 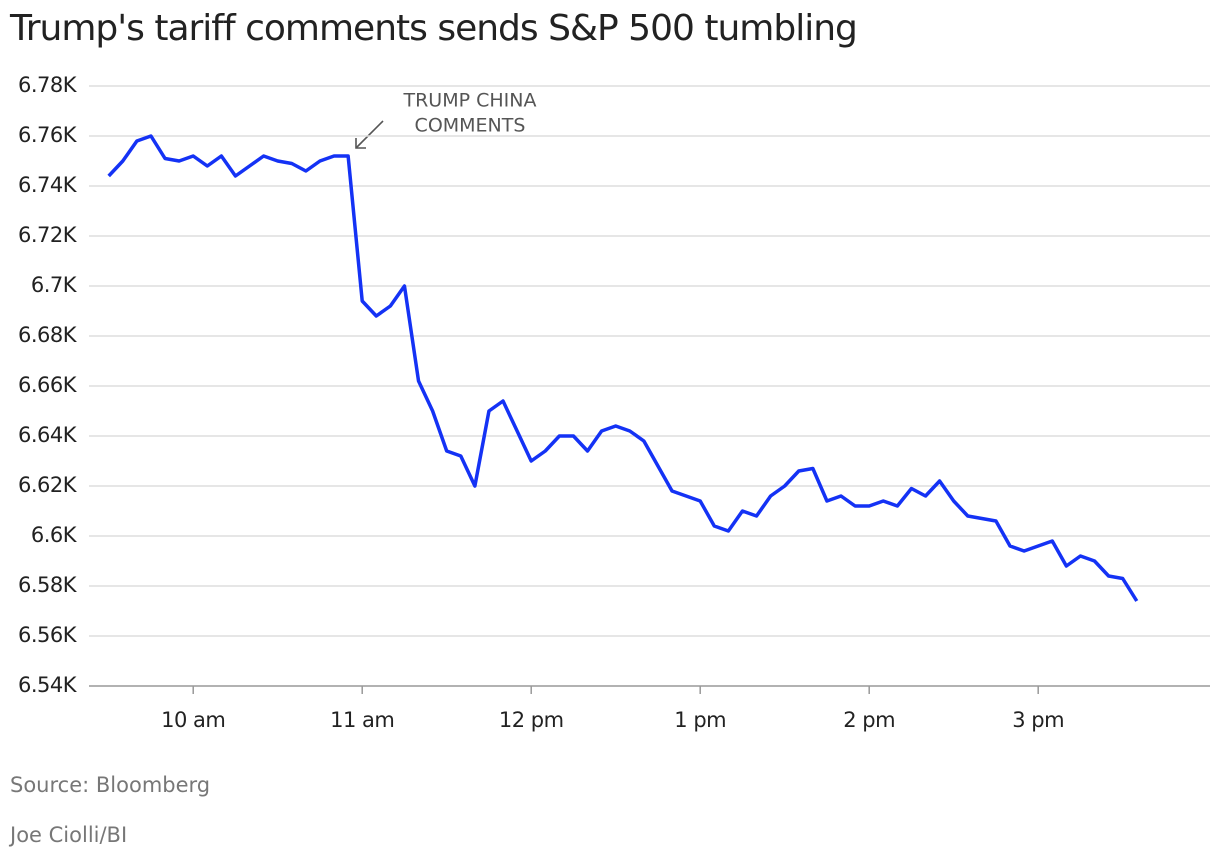 What do you see at coordinates (48, 185) in the screenshot?
I see `y-tick-label: 6.74K` at bounding box center [48, 185].